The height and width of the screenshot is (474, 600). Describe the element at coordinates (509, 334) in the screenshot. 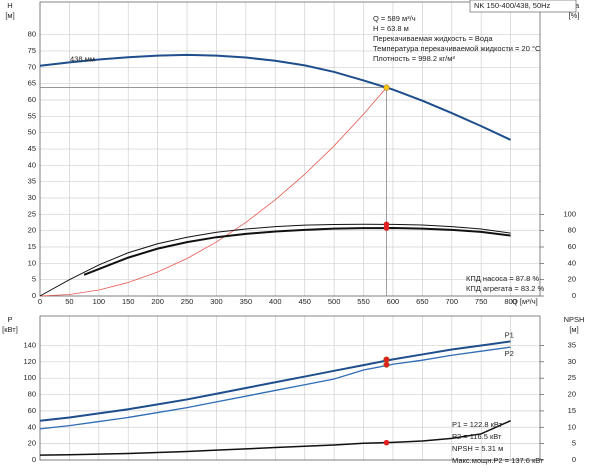

I see `series-label: P1` at that location.